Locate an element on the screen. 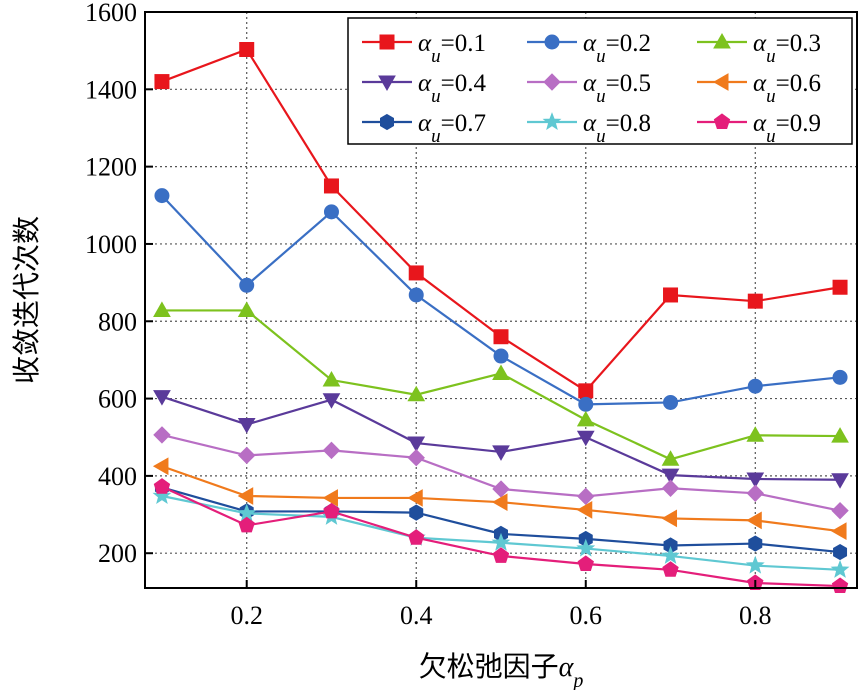 This screenshot has height=690, width=859. legend-value: =0.8 is located at coordinates (628, 123).